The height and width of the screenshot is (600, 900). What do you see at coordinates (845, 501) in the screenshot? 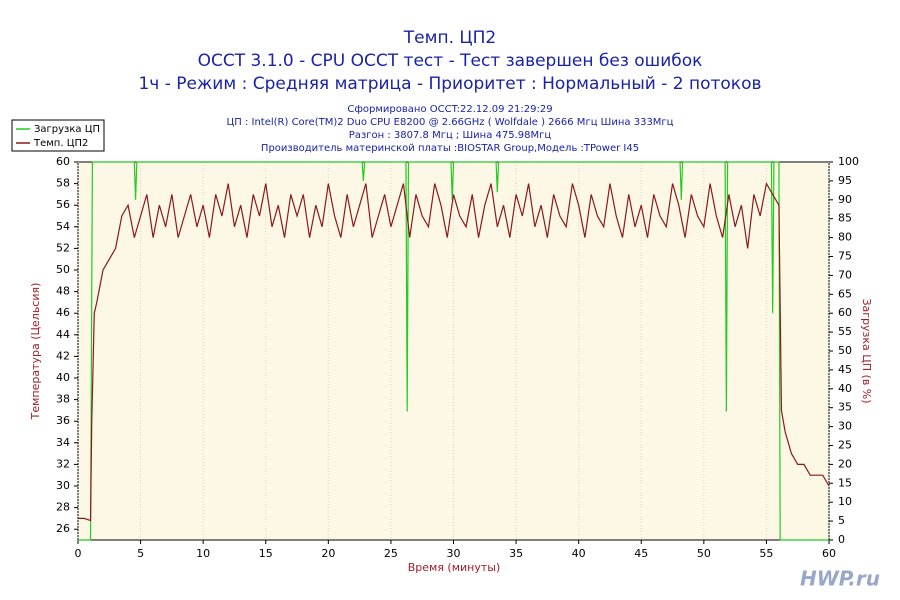
I see `y2-tick-label: 10` at bounding box center [845, 501].